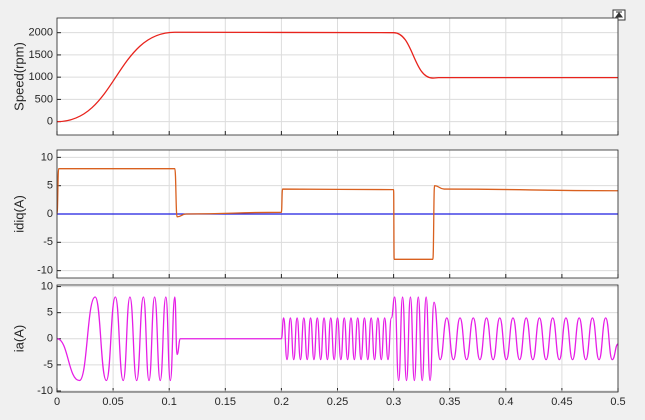 This screenshot has height=420, width=645. I want to click on y-tick-label: 1500, so click(41, 55).